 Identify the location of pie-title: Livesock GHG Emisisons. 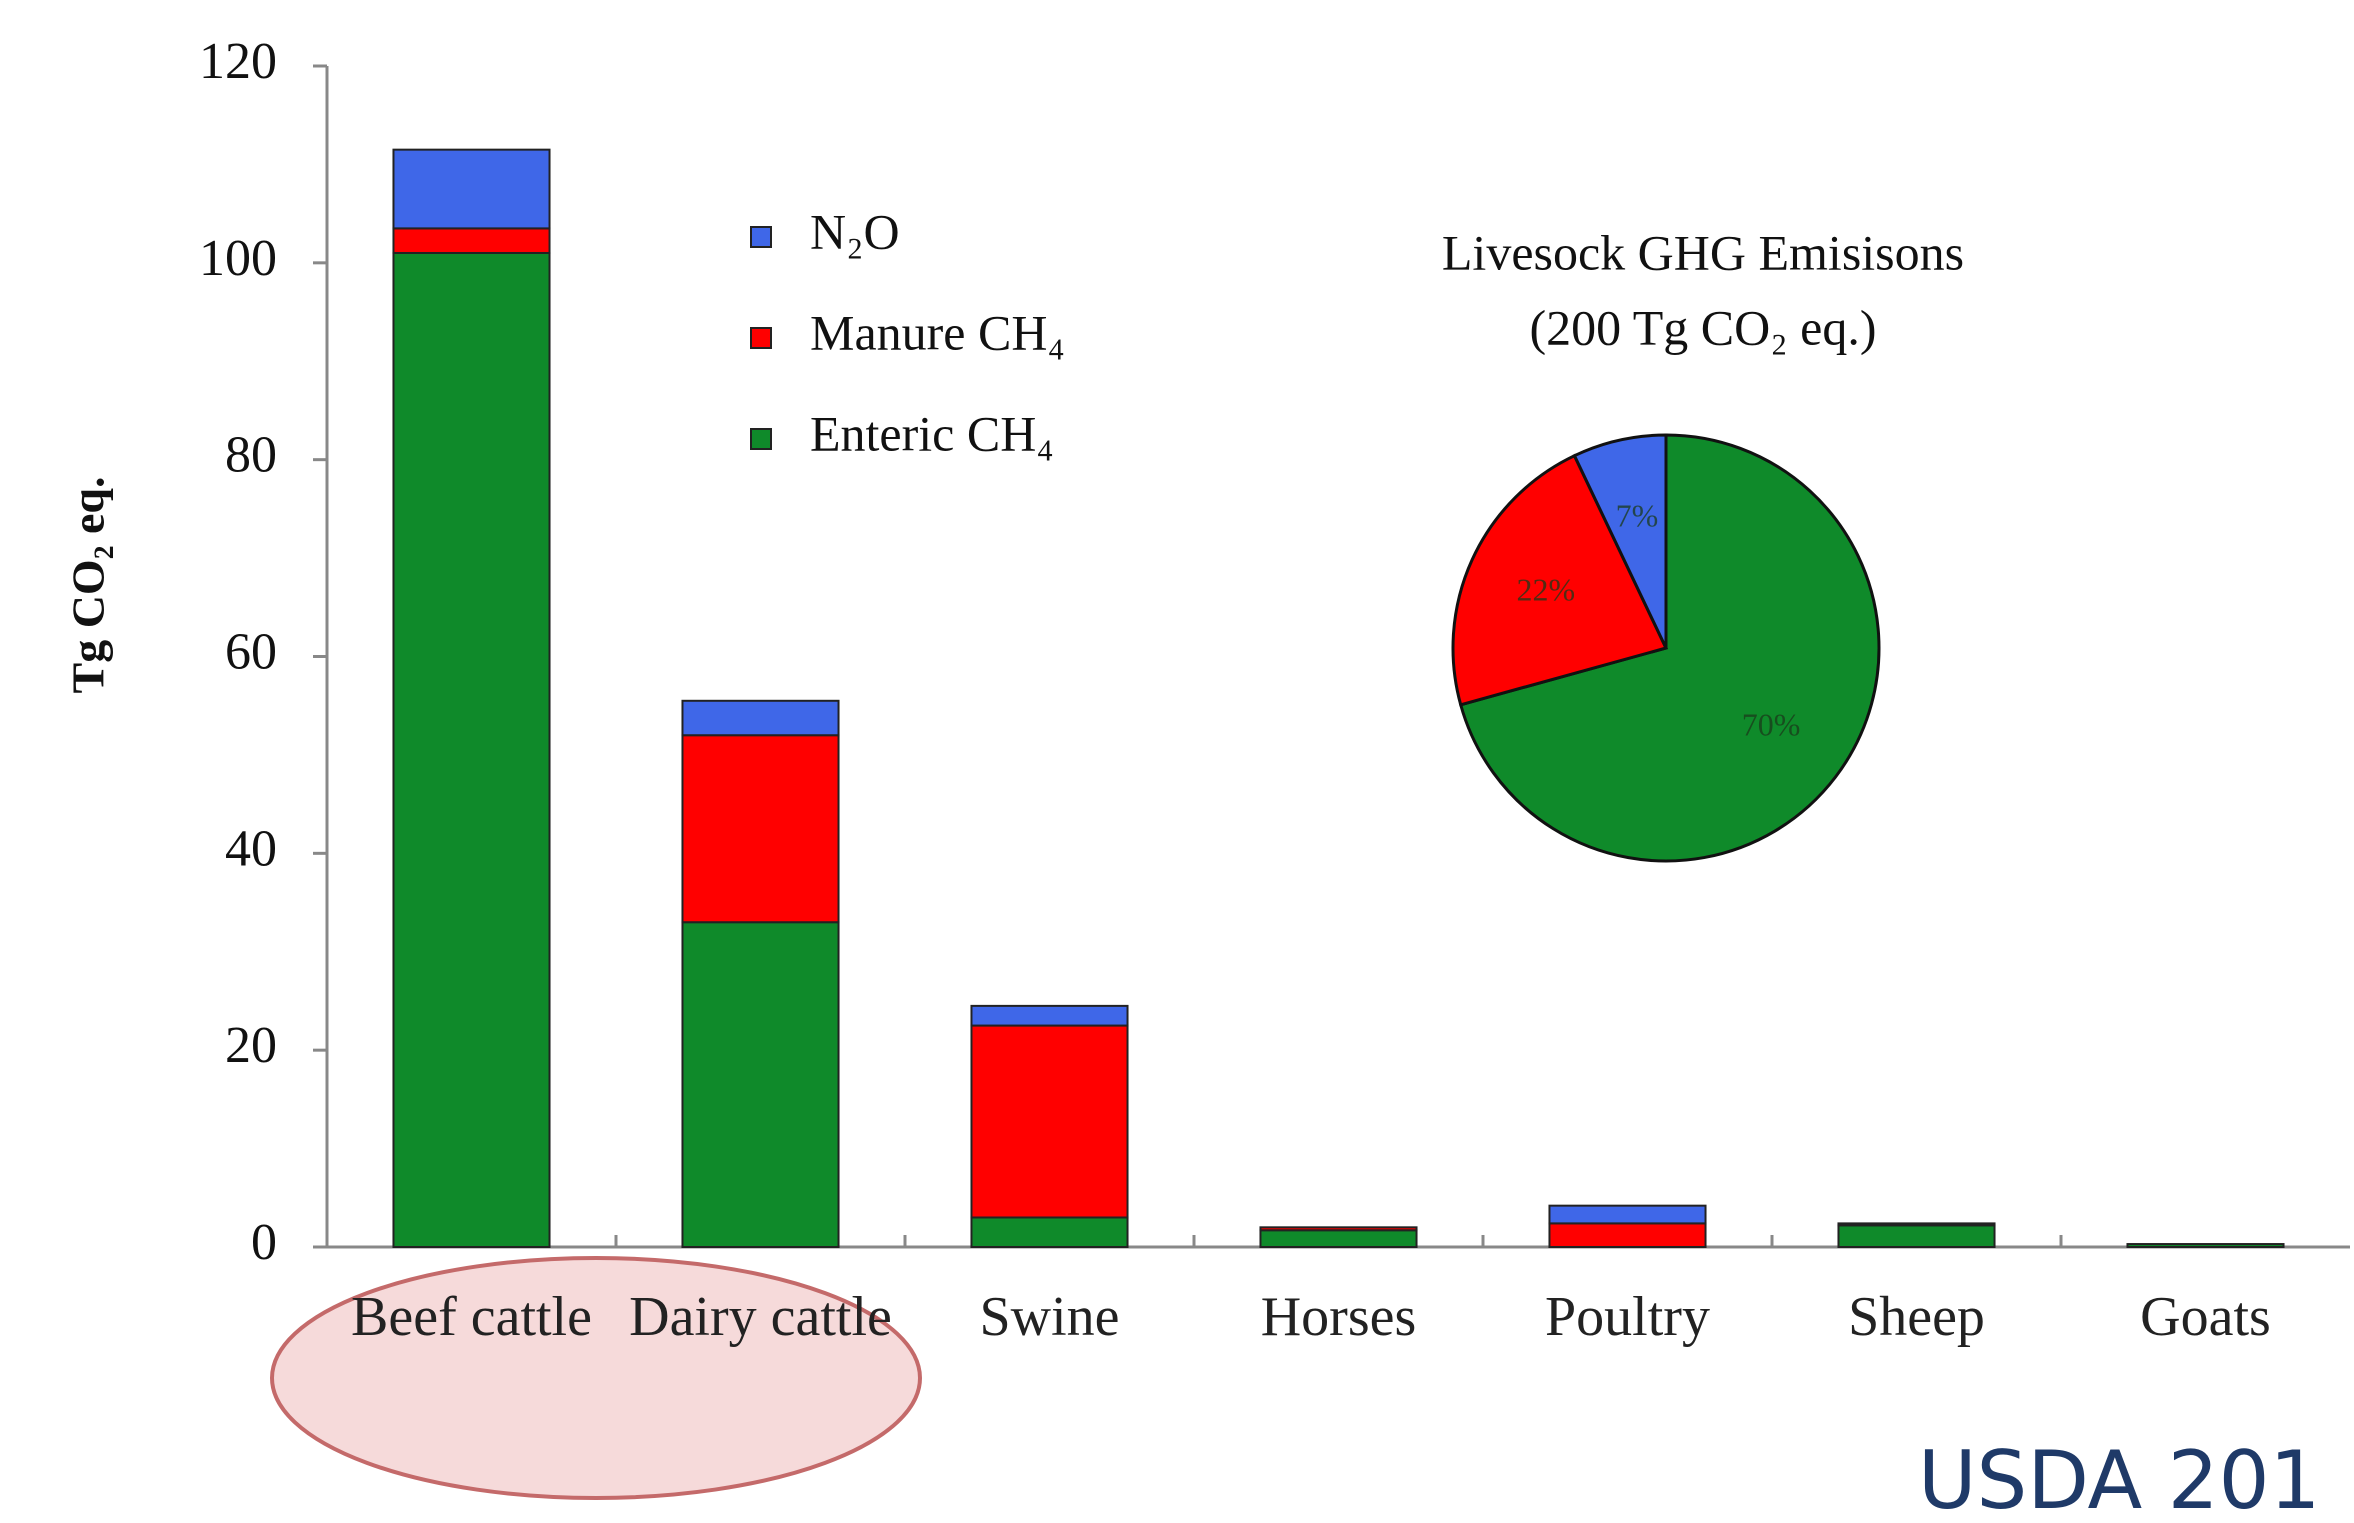
(1703, 252).